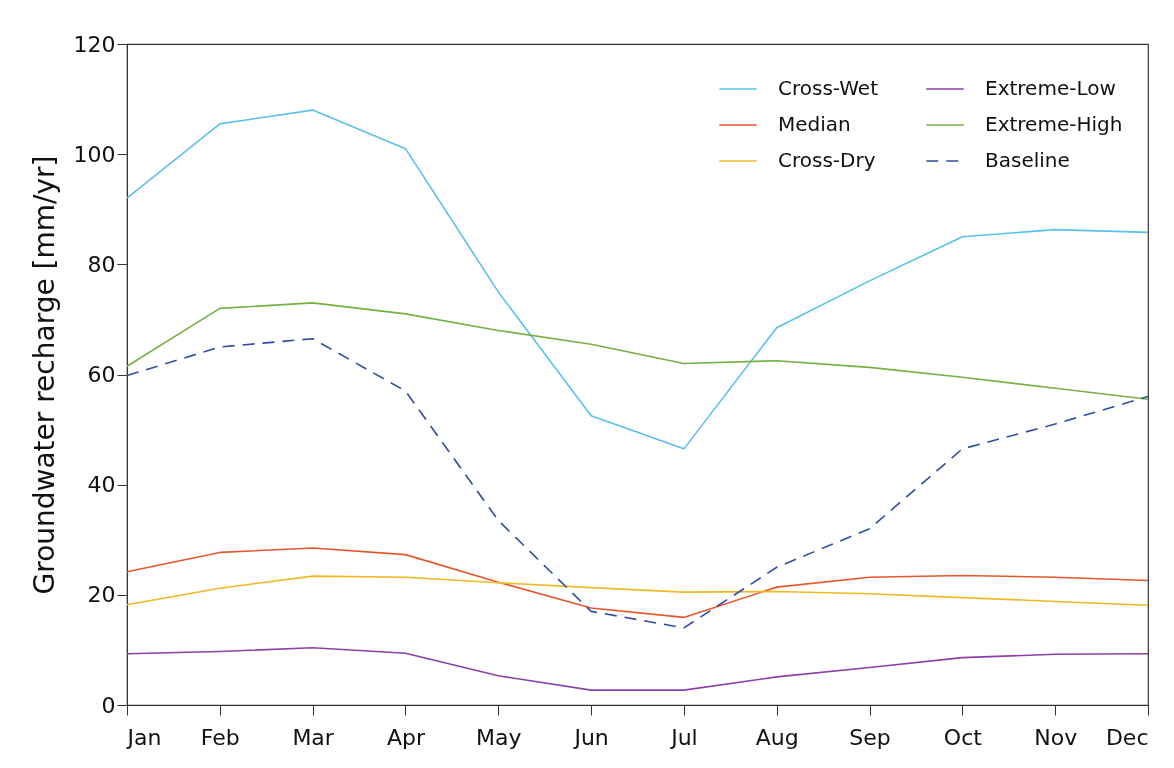 This screenshot has width=1174, height=768. I want to click on x-tick-label: Dec, so click(1127, 737).